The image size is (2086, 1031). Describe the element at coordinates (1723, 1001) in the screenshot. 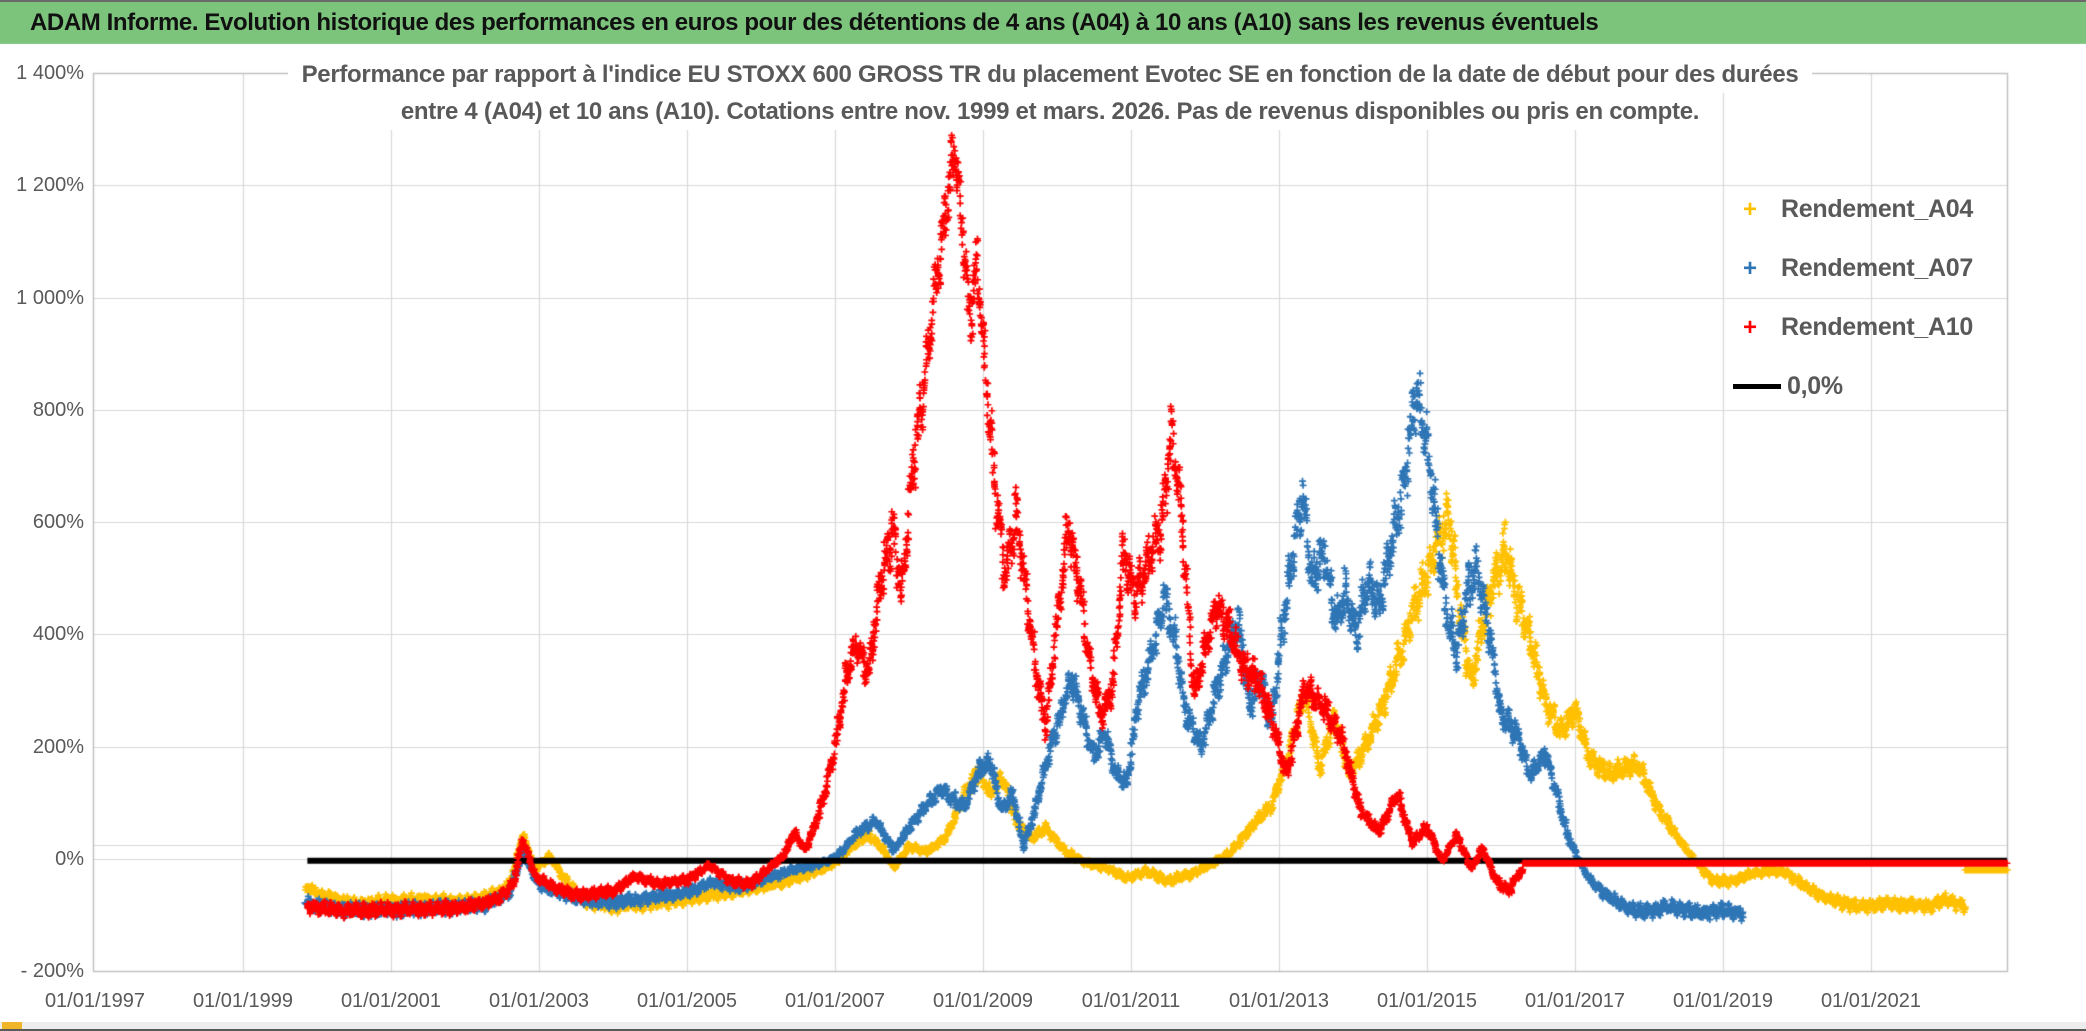

I see `x-tick-label: 01/01/2019` at that location.